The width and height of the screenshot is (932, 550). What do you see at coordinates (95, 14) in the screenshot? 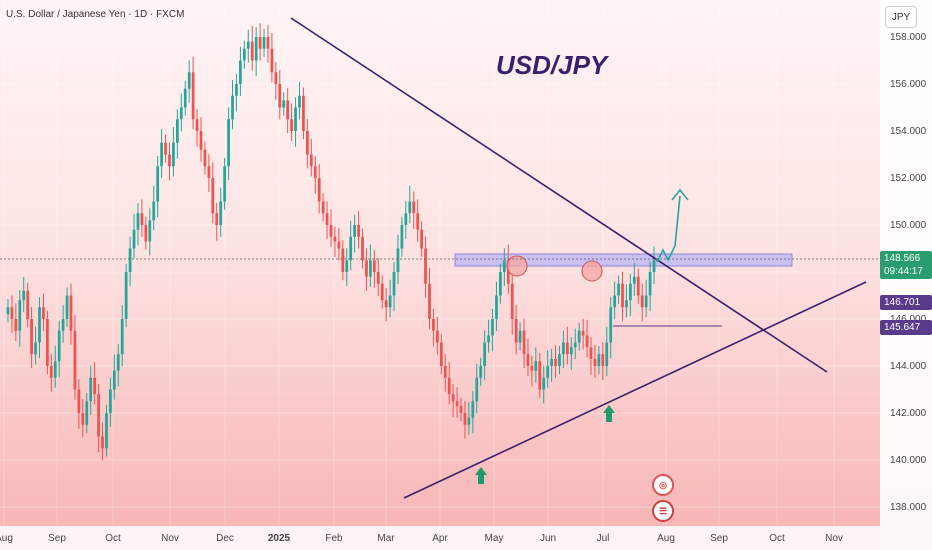
I see `symbol-title: U.S. Dollar / Japanese Yen · 1D · FXCM` at bounding box center [95, 14].